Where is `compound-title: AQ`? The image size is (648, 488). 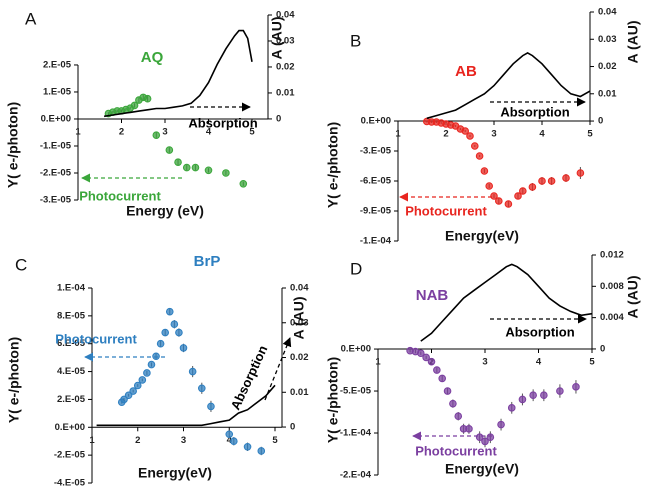
compound-title: AQ is located at coordinates (152, 57).